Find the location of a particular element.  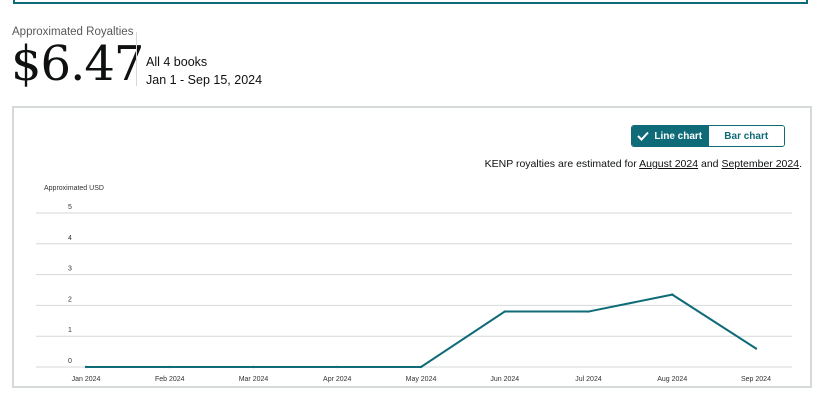

x-tick-label: Sep 2024 is located at coordinates (756, 379).